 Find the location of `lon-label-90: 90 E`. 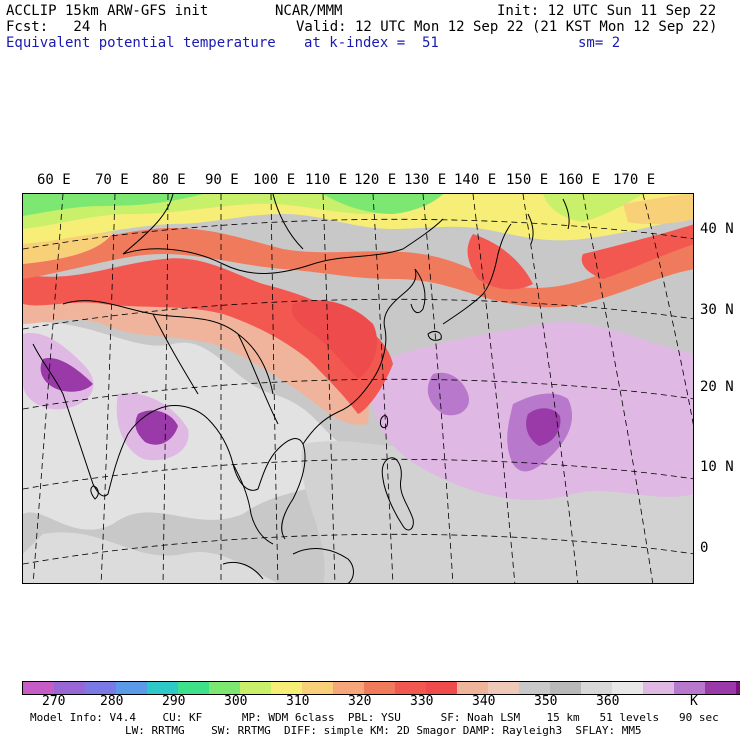

lon-label-90: 90 E is located at coordinates (222, 180).